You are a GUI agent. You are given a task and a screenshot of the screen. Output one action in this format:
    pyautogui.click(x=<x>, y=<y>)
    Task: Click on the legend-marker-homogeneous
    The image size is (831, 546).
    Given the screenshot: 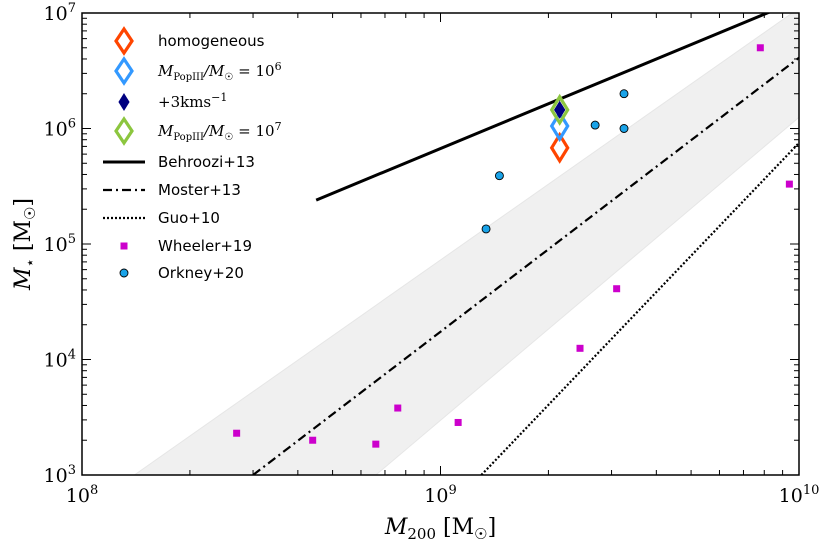 What is the action you would take?
    pyautogui.click(x=124, y=41)
    